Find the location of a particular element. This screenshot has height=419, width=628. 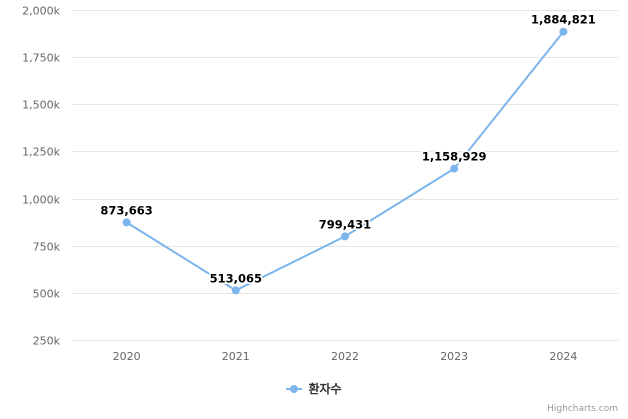

data-label: 799,431 is located at coordinates (345, 224).